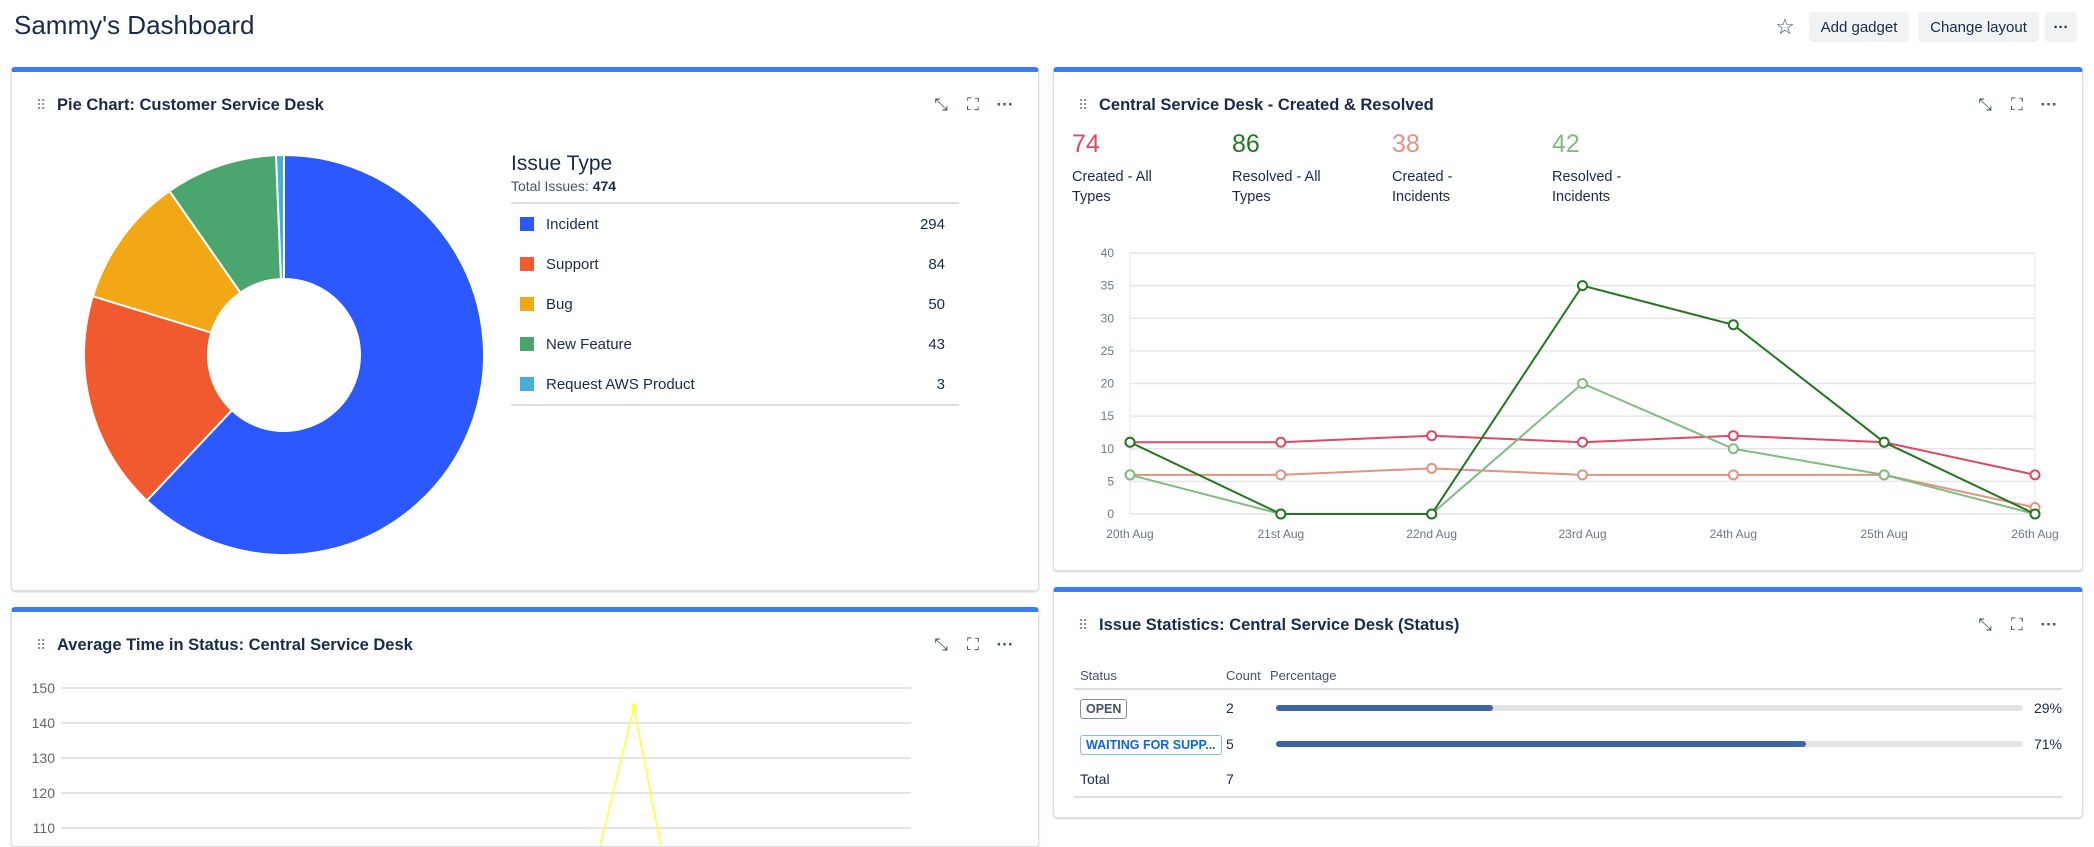 The height and width of the screenshot is (847, 2094). What do you see at coordinates (572, 264) in the screenshot?
I see `legend-label: Support` at bounding box center [572, 264].